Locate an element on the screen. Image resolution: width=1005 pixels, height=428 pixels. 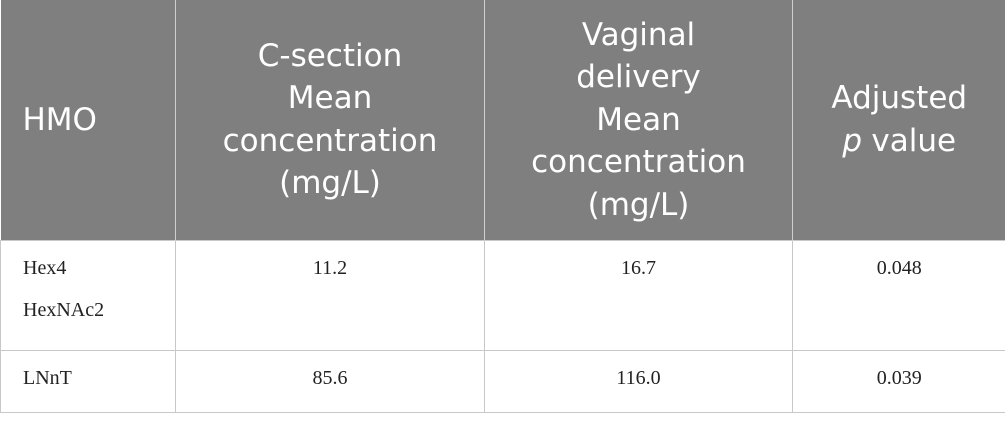
table-cell: 16.7 is located at coordinates (638, 295).